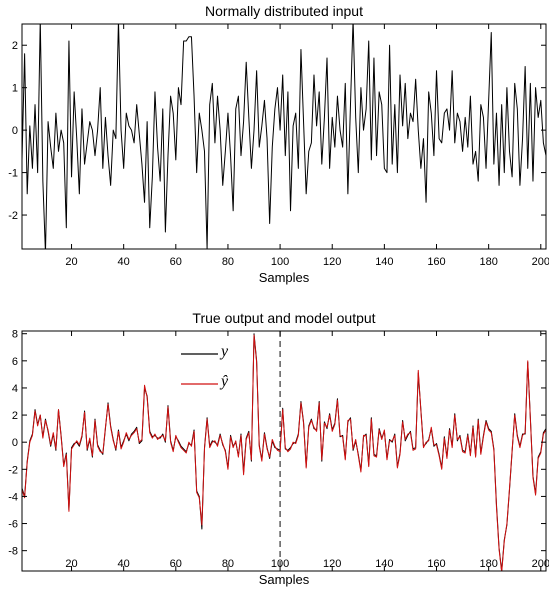 The image size is (549, 591). What do you see at coordinates (224, 381) in the screenshot?
I see `legend-label-1: ŷ` at bounding box center [224, 381].